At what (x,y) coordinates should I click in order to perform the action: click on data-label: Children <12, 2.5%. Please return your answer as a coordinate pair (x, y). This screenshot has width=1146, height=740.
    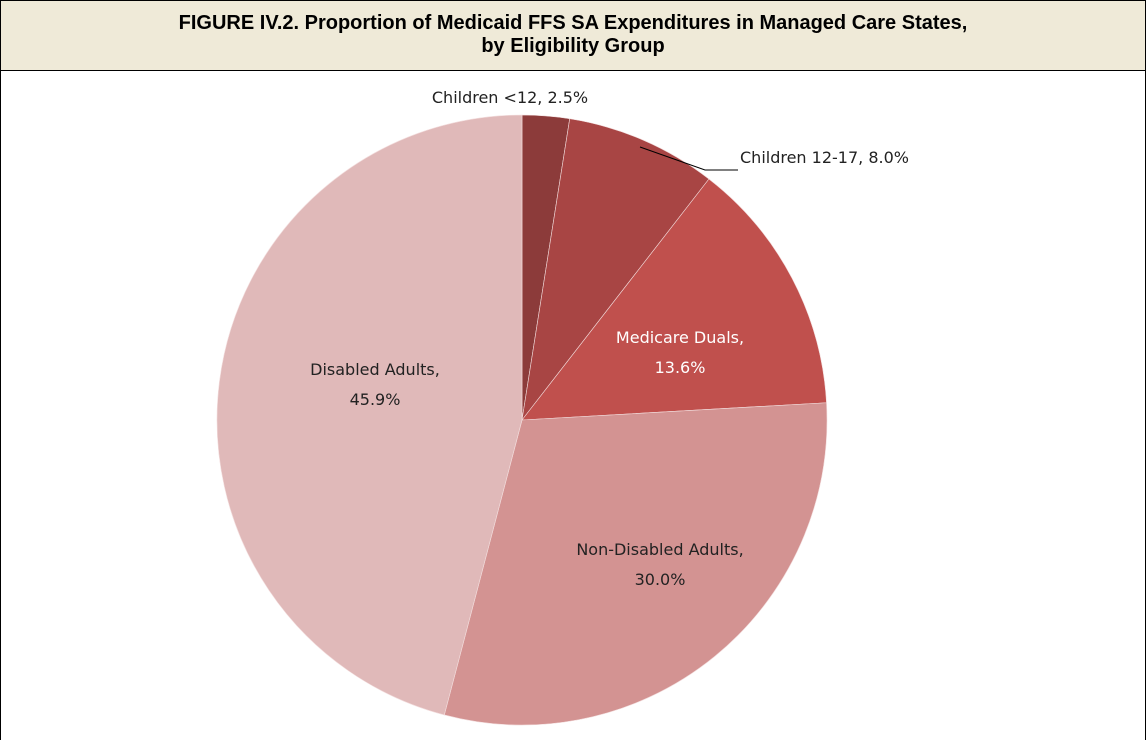
    Looking at the image, I should click on (510, 97).